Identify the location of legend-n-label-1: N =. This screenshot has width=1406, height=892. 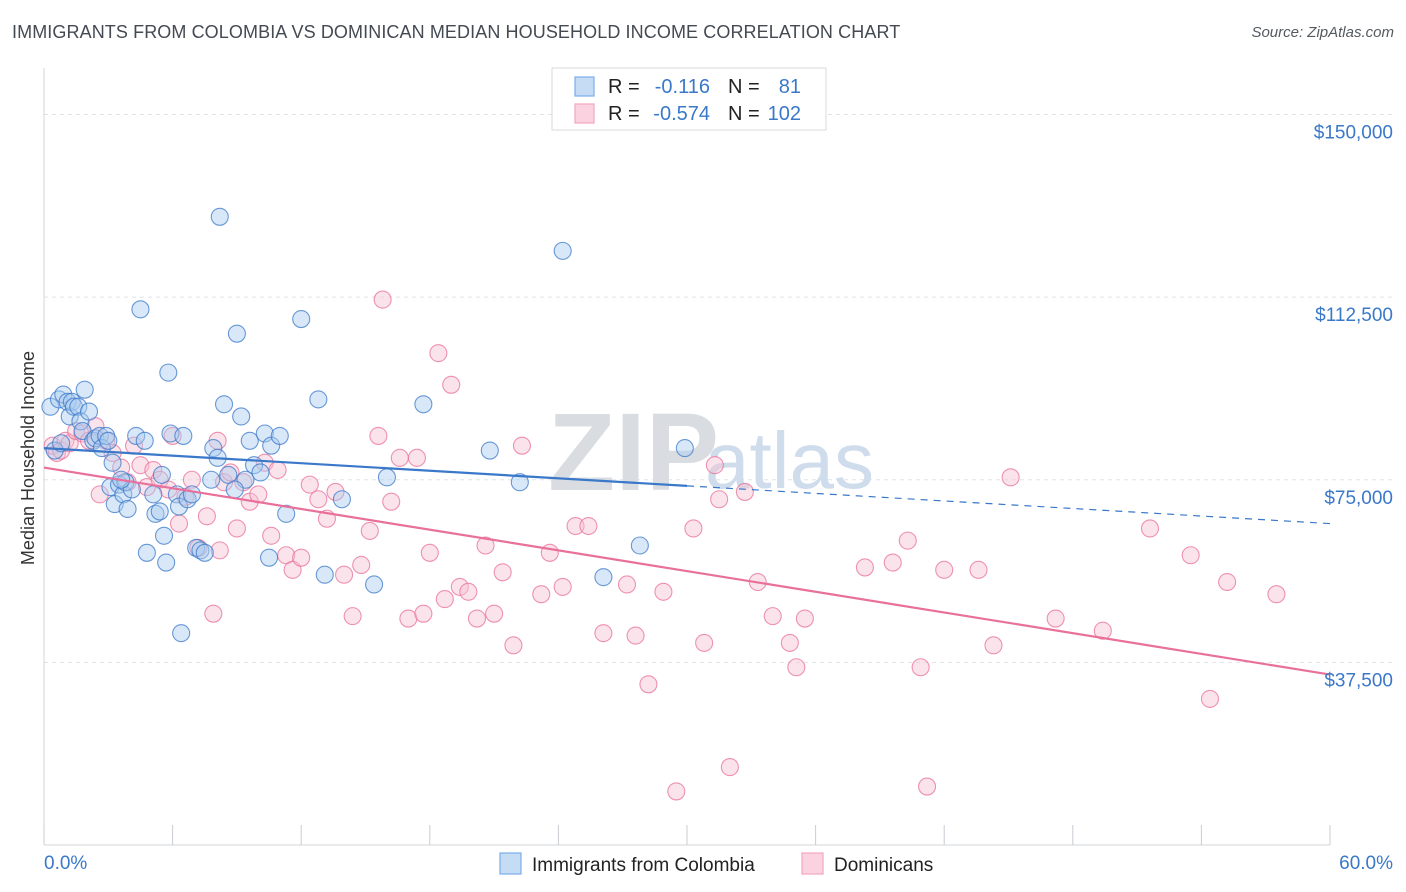
(744, 87).